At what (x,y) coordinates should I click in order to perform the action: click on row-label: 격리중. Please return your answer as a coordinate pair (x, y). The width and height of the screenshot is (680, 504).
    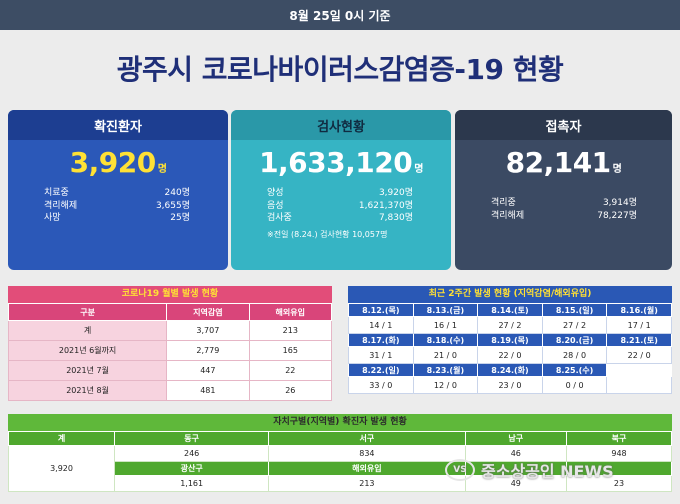
    Looking at the image, I should click on (503, 203).